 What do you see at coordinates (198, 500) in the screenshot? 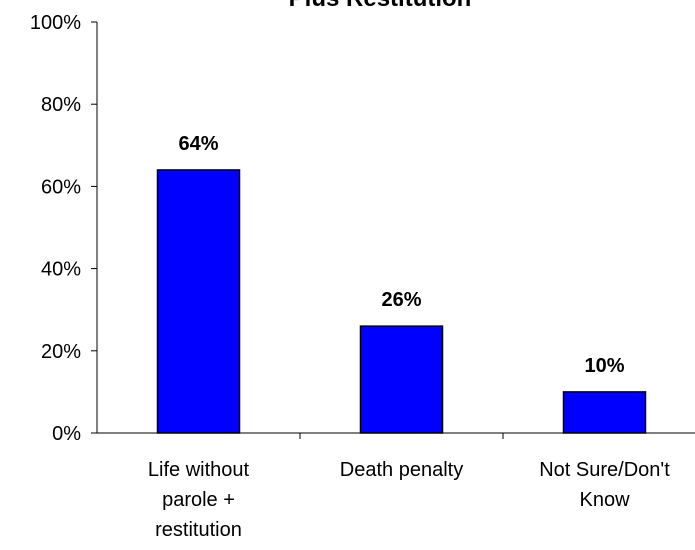
I see `x-tick-label: Life without parole + restitution` at bounding box center [198, 500].